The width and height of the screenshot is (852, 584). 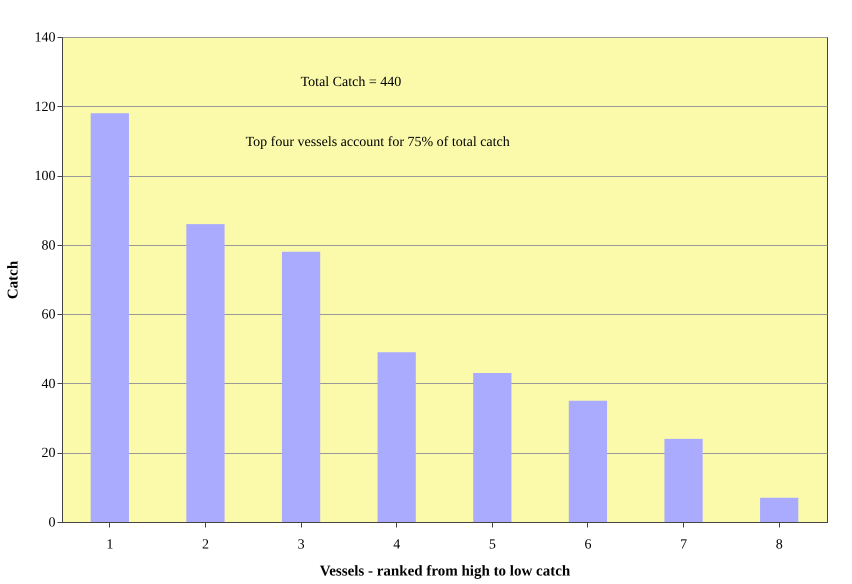 I want to click on x-tick-label: 8, so click(x=779, y=545).